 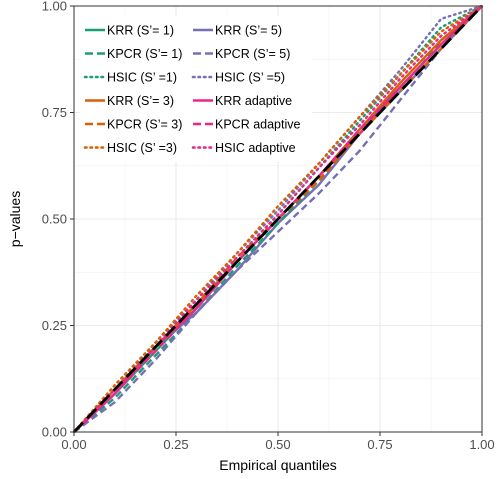 What do you see at coordinates (278, 465) in the screenshot?
I see `x-axis-title: Empirical quantiles` at bounding box center [278, 465].